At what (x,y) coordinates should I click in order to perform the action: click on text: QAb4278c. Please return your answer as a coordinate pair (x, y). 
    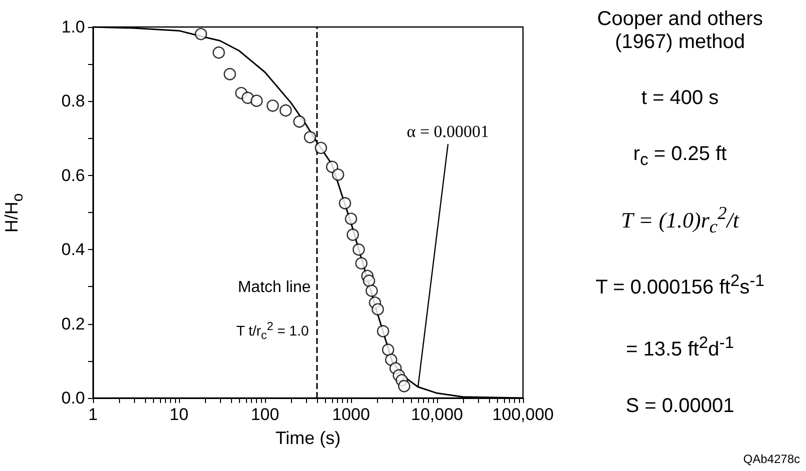
    Looking at the image, I should click on (771, 459).